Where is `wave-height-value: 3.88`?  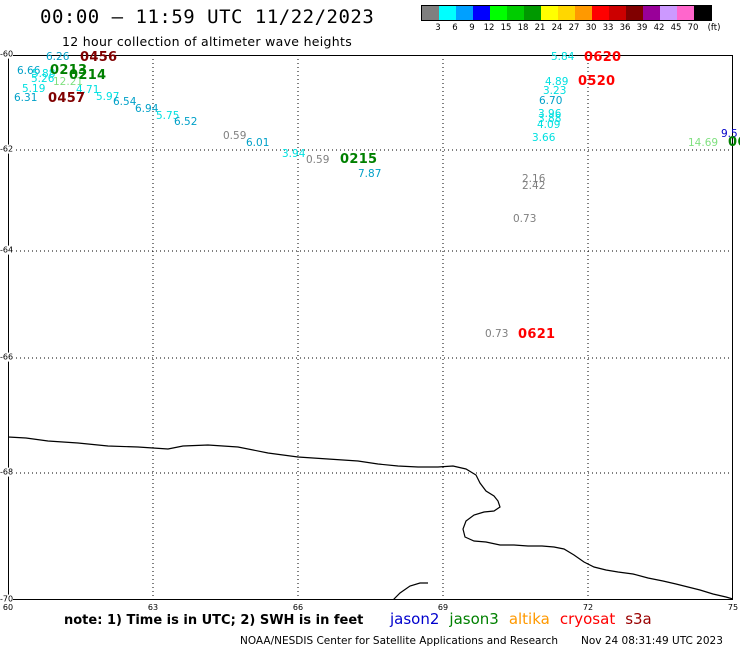
wave-height-value: 3.88 is located at coordinates (550, 119).